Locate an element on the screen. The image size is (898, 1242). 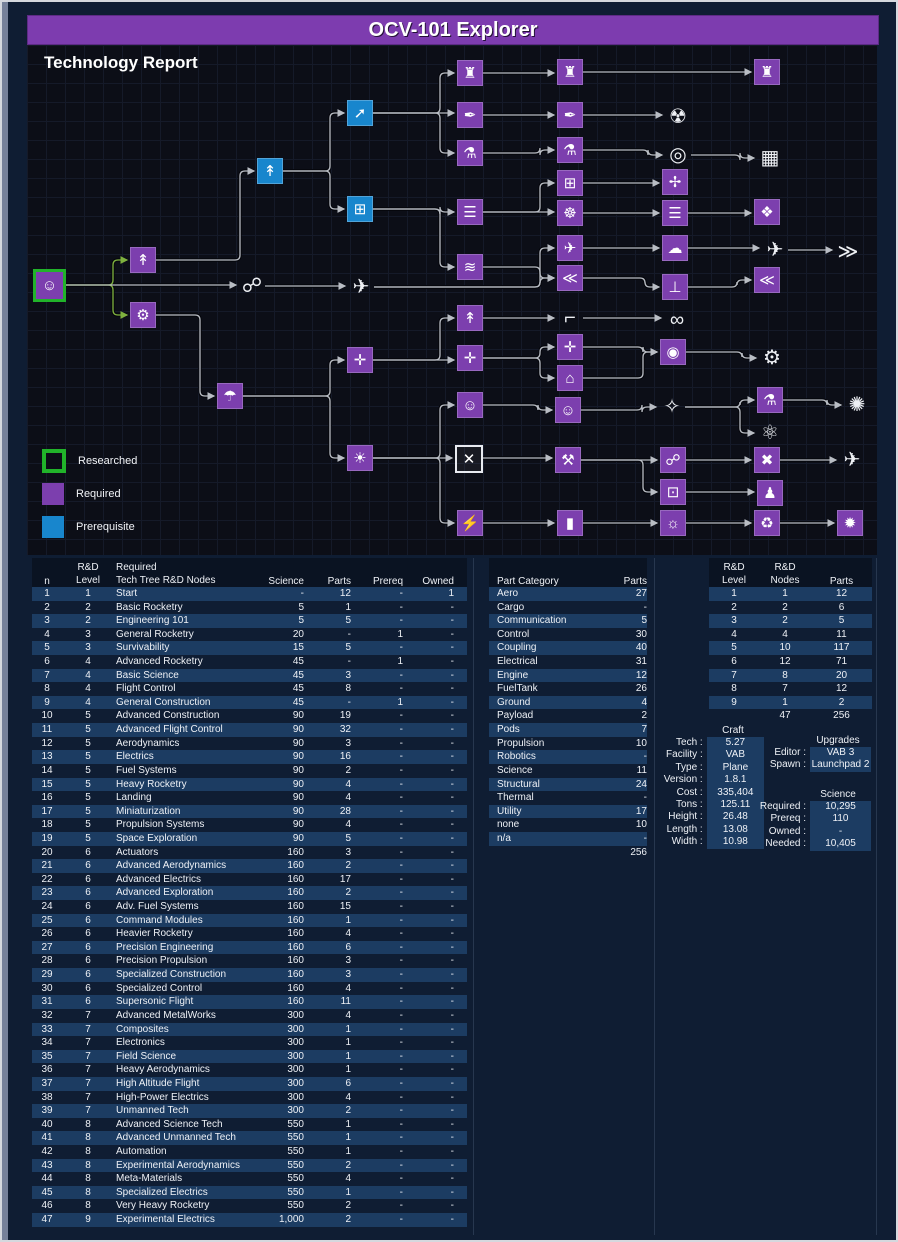
col-science: Science is located at coordinates (286, 581).